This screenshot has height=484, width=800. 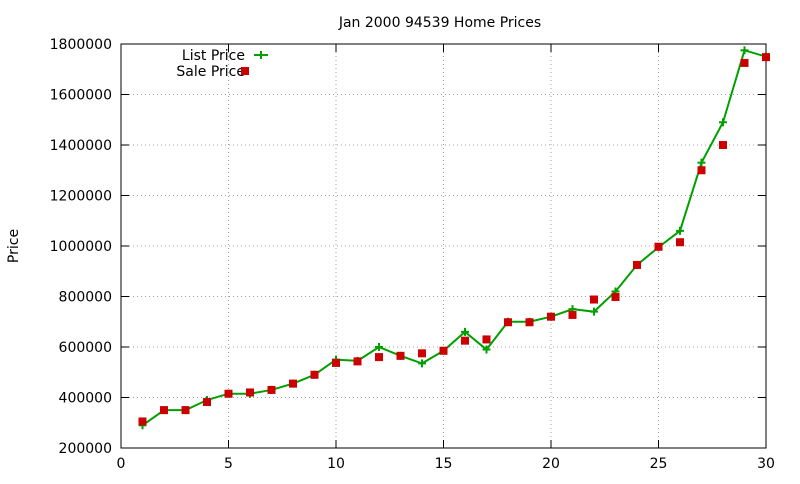 I want to click on y-tick-label: 400000, so click(x=85, y=399).